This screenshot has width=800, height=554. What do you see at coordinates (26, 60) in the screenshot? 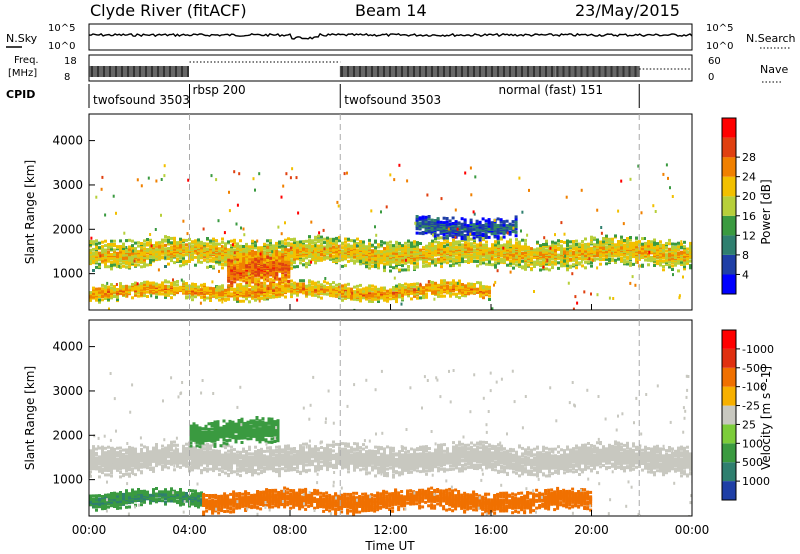
I see `freq-label-line1: Freq.` at bounding box center [26, 60].